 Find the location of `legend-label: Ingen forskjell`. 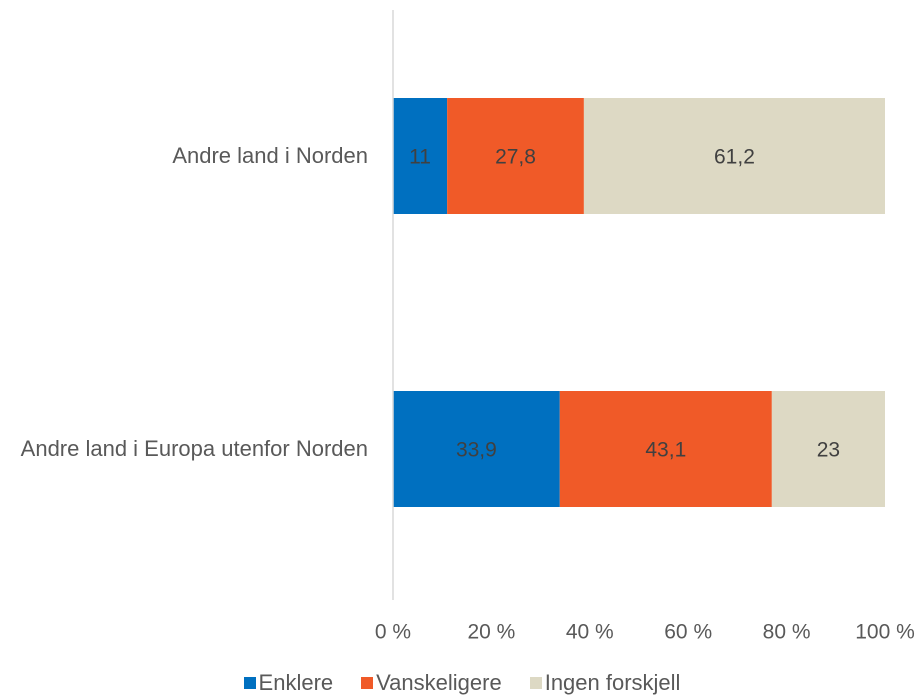

legend-label: Ingen forskjell is located at coordinates (612, 682).